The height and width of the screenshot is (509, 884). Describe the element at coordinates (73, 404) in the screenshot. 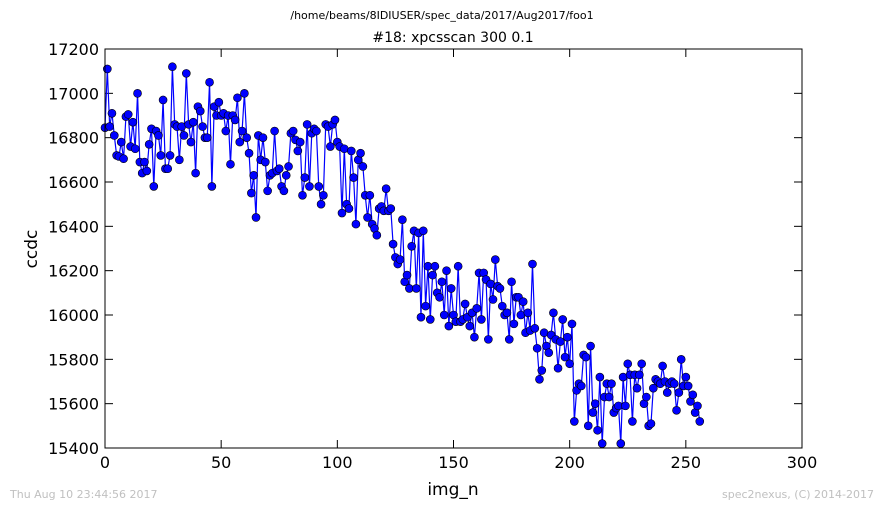

I see `y-tick-label: 15600` at that location.